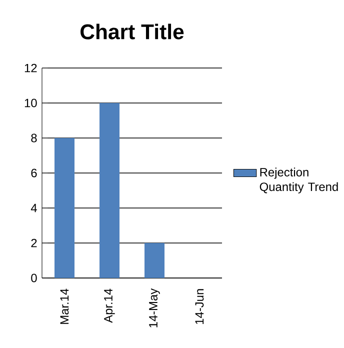  What do you see at coordinates (132, 32) in the screenshot?
I see `chart-title: Chart Title` at bounding box center [132, 32].